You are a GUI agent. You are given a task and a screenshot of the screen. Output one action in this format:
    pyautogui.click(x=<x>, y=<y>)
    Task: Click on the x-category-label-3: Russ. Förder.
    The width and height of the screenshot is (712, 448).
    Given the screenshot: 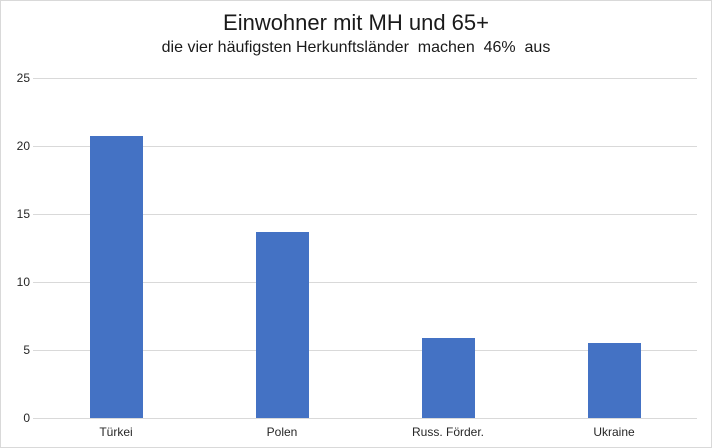 What is the action you would take?
    pyautogui.click(x=448, y=432)
    